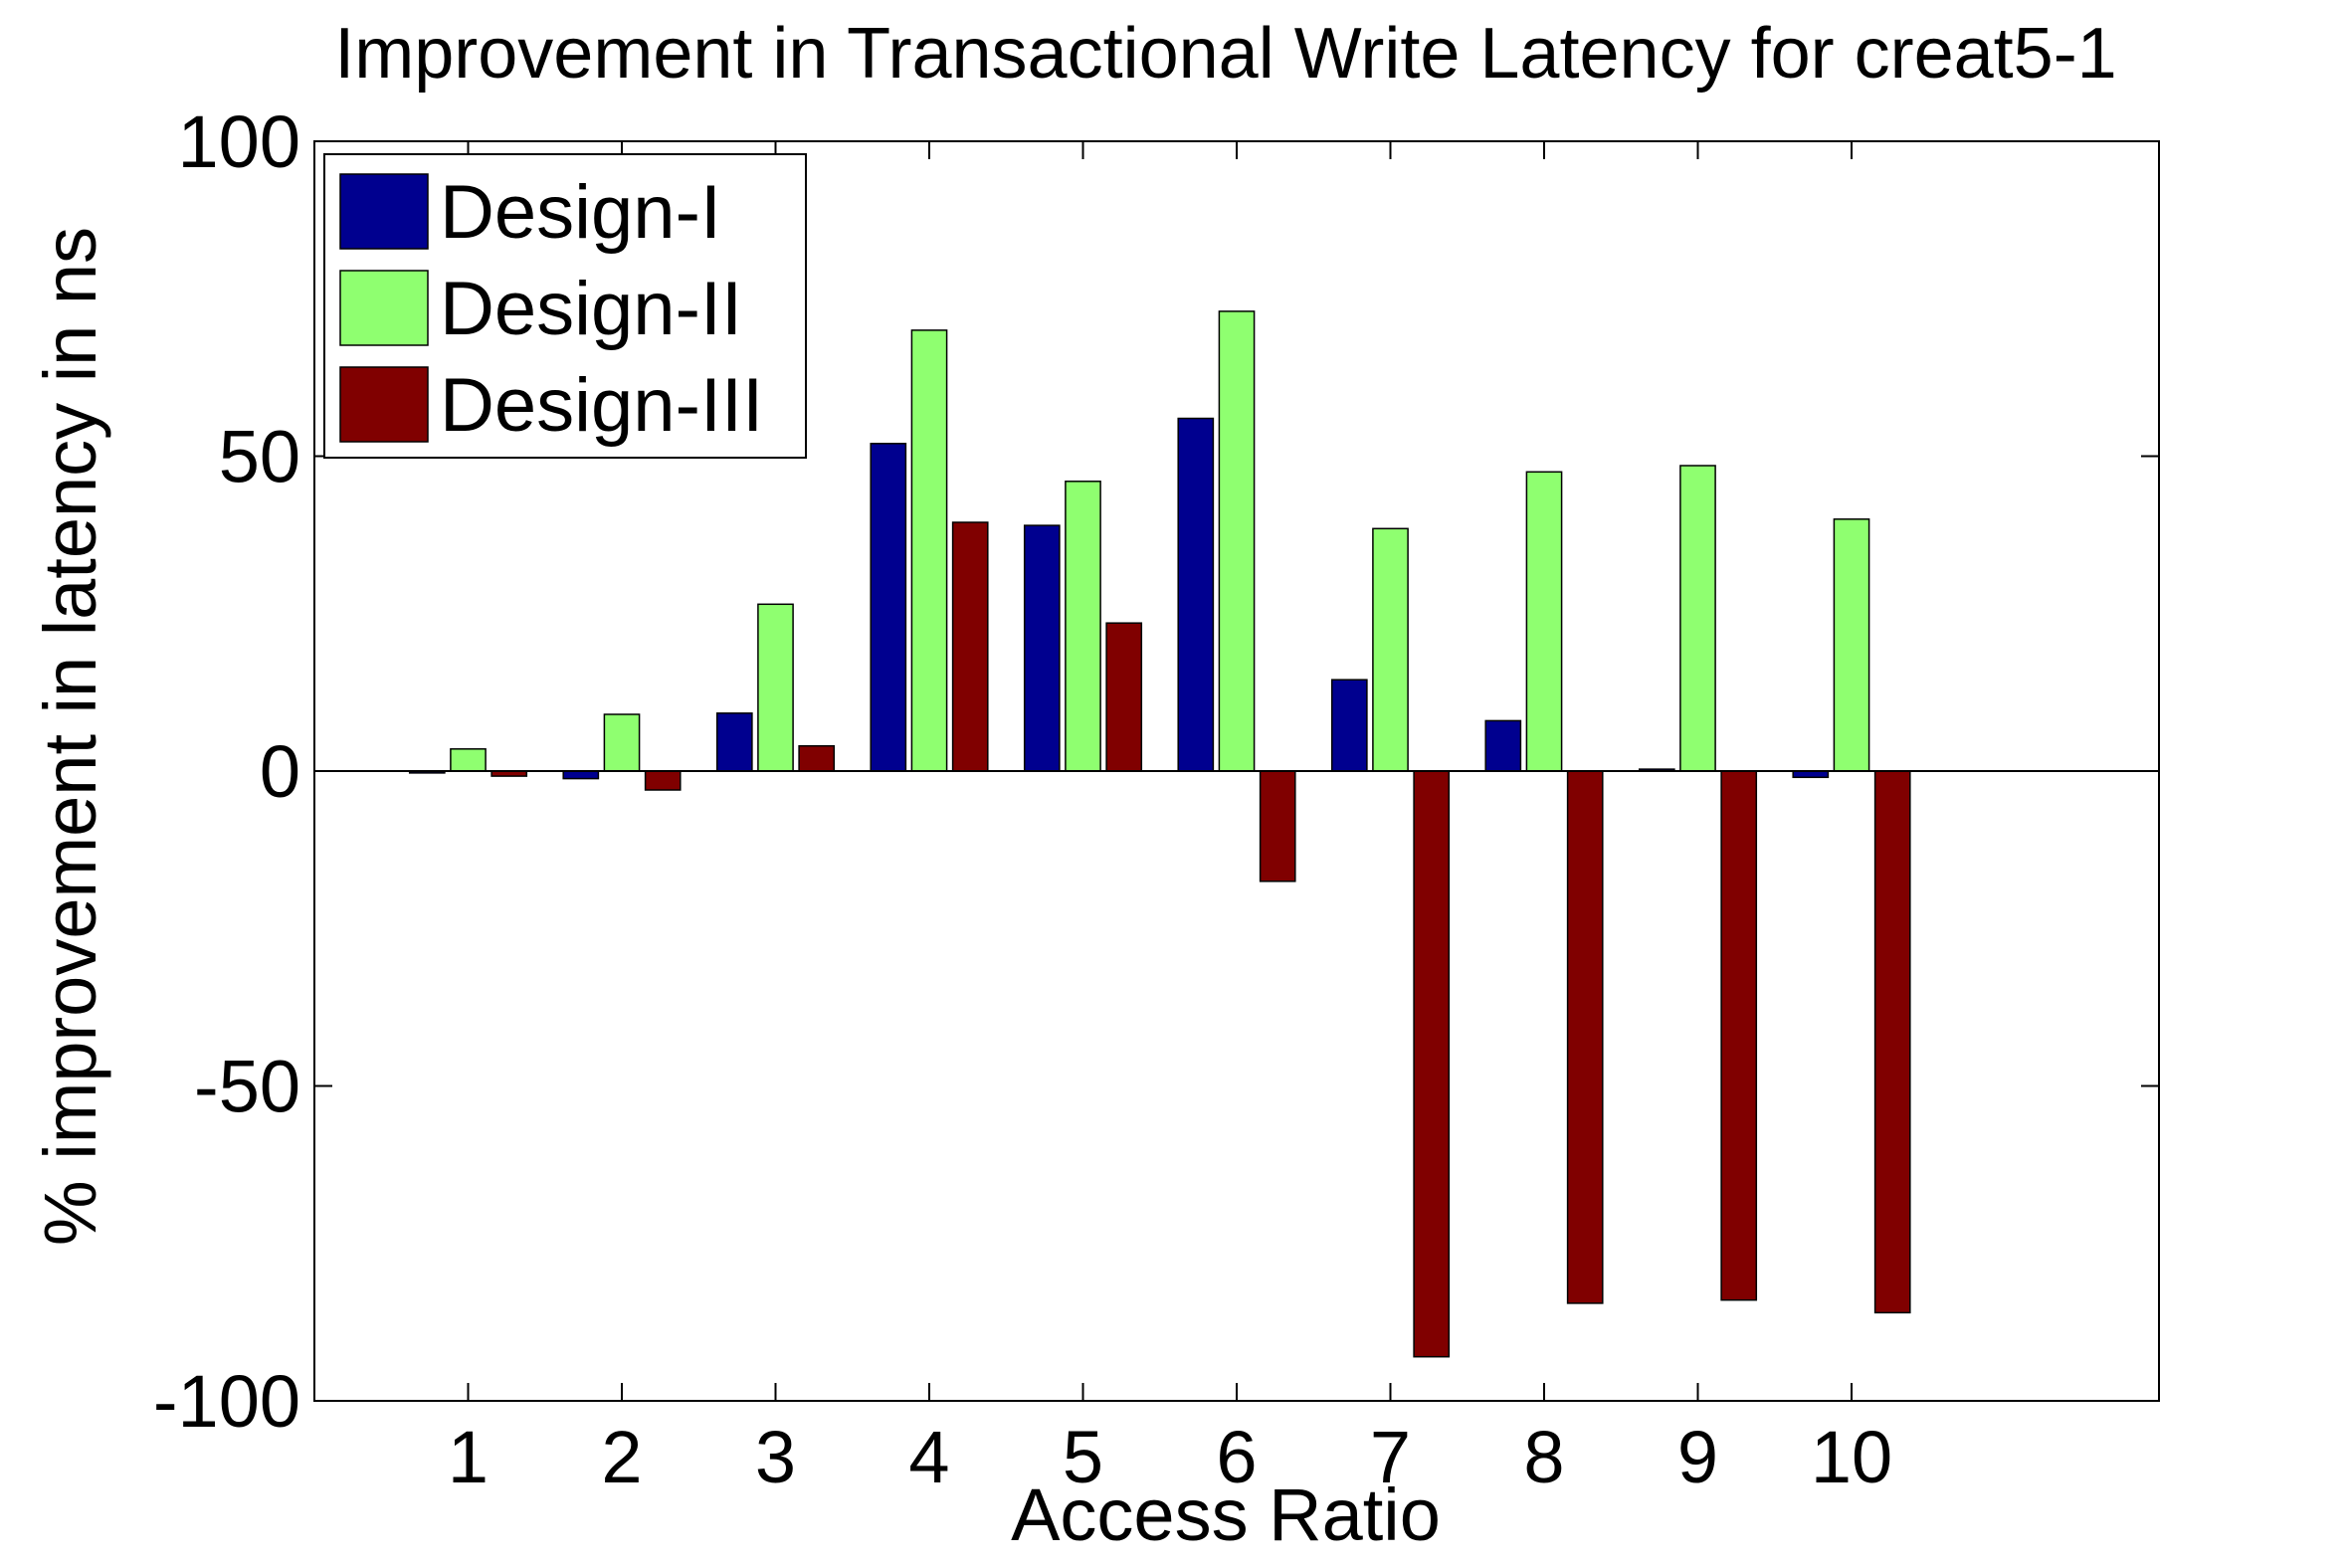 This screenshot has height=1568, width=2352. I want to click on legend-swatch-design-iii, so click(384, 404).